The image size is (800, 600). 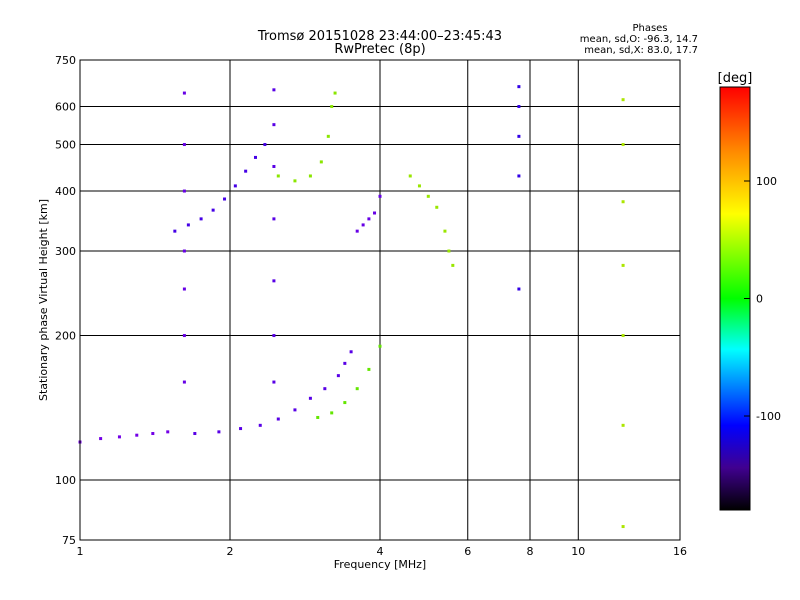 What do you see at coordinates (680, 551) in the screenshot?
I see `x-tick-label: 16` at bounding box center [680, 551].